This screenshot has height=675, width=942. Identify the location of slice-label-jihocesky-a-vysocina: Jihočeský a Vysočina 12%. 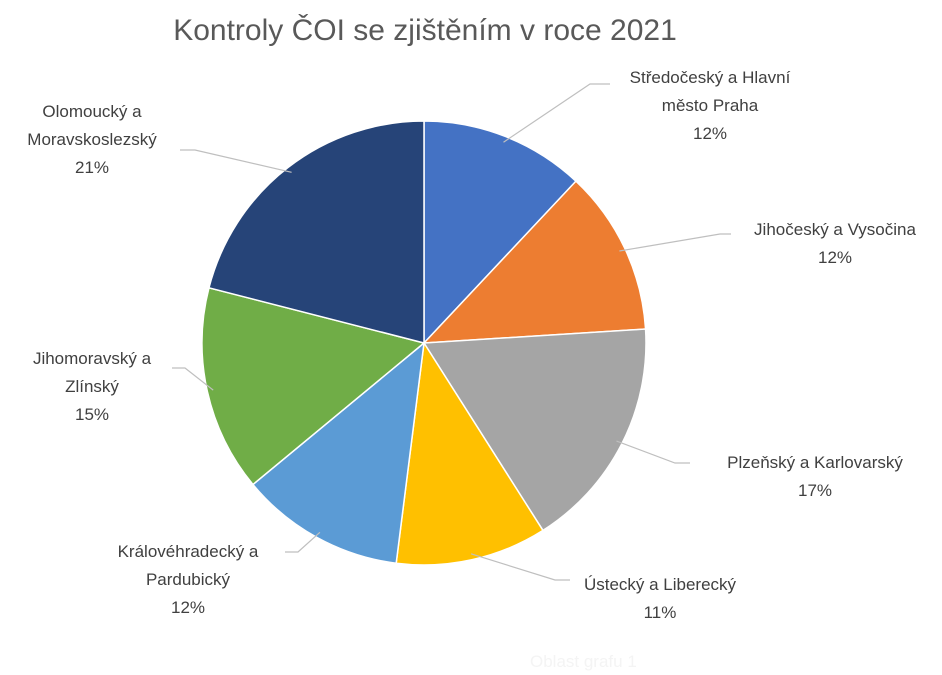
(835, 243).